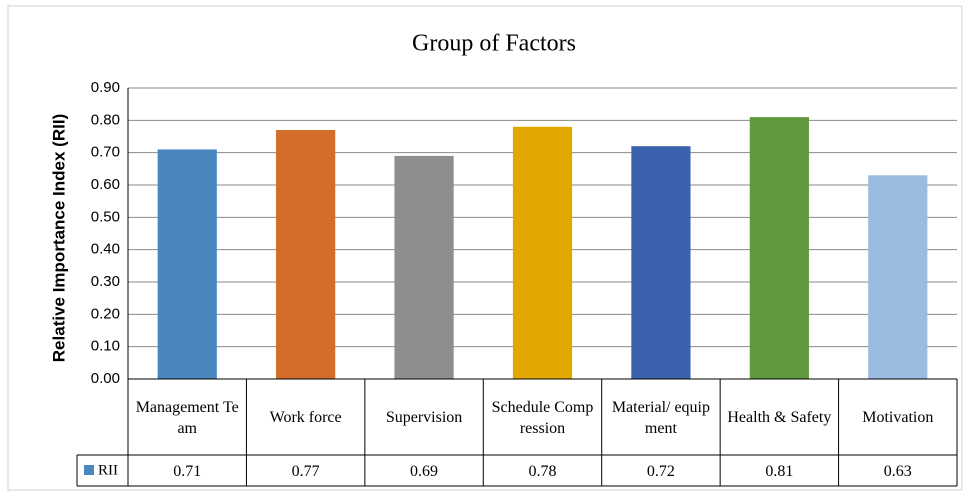  Describe the element at coordinates (187, 471) in the screenshot. I see `value-label: 0.71` at that location.